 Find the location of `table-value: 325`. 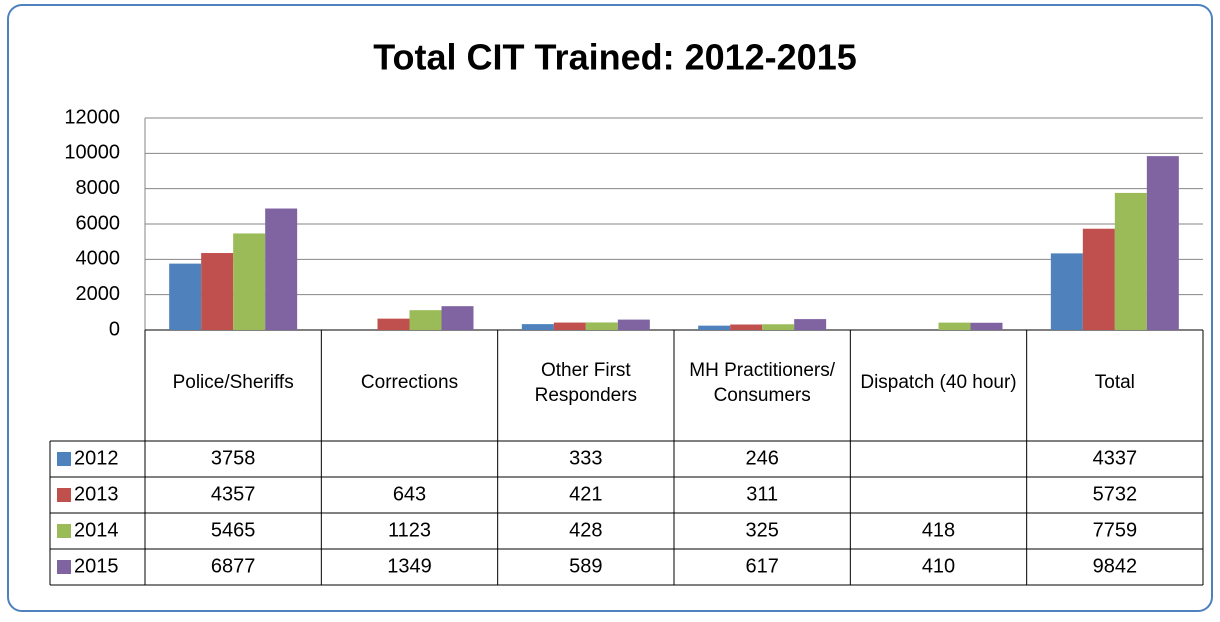

table-value: 325 is located at coordinates (761, 530).